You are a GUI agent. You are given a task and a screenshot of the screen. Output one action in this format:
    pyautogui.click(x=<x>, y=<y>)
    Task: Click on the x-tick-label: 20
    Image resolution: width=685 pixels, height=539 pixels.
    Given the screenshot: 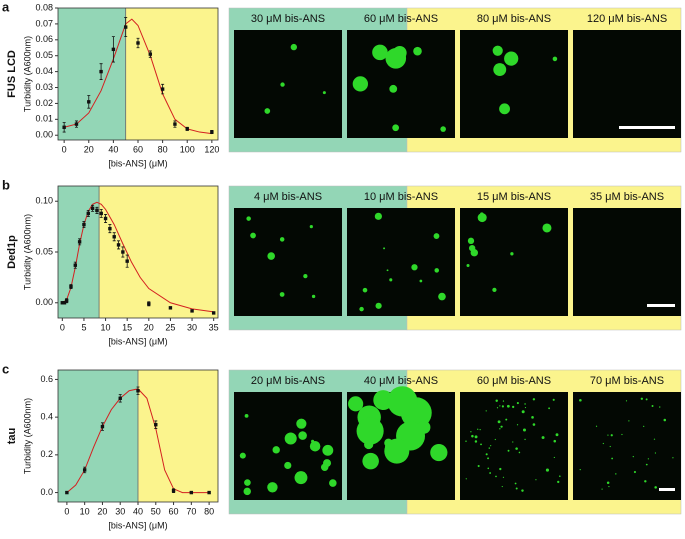 What is the action you would take?
    pyautogui.click(x=149, y=327)
    